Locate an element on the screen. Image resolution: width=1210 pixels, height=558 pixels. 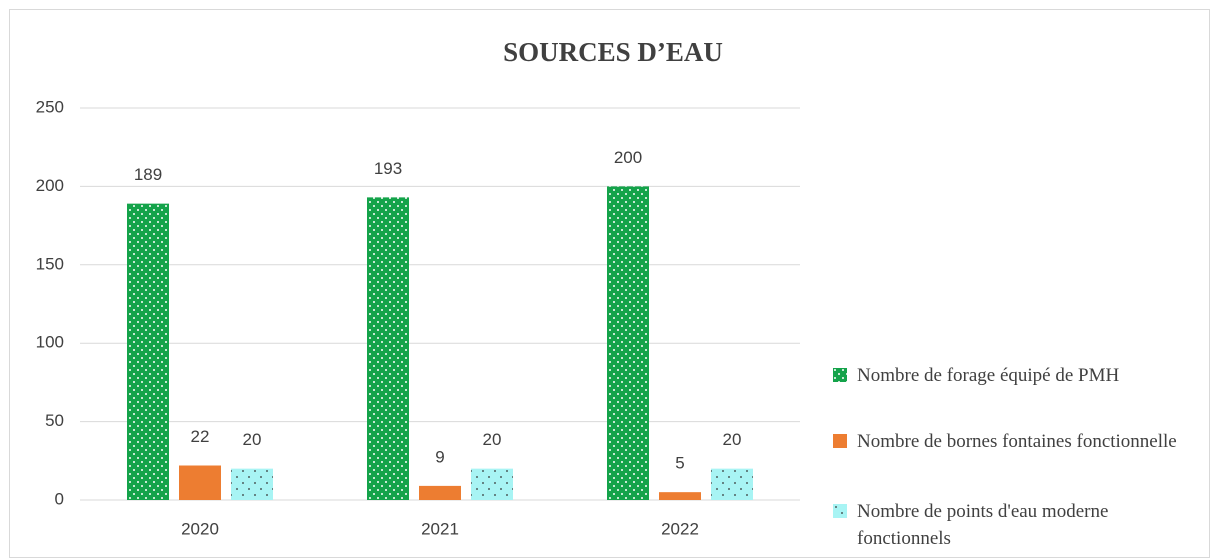
y-tick-label: 100 is located at coordinates (50, 342).